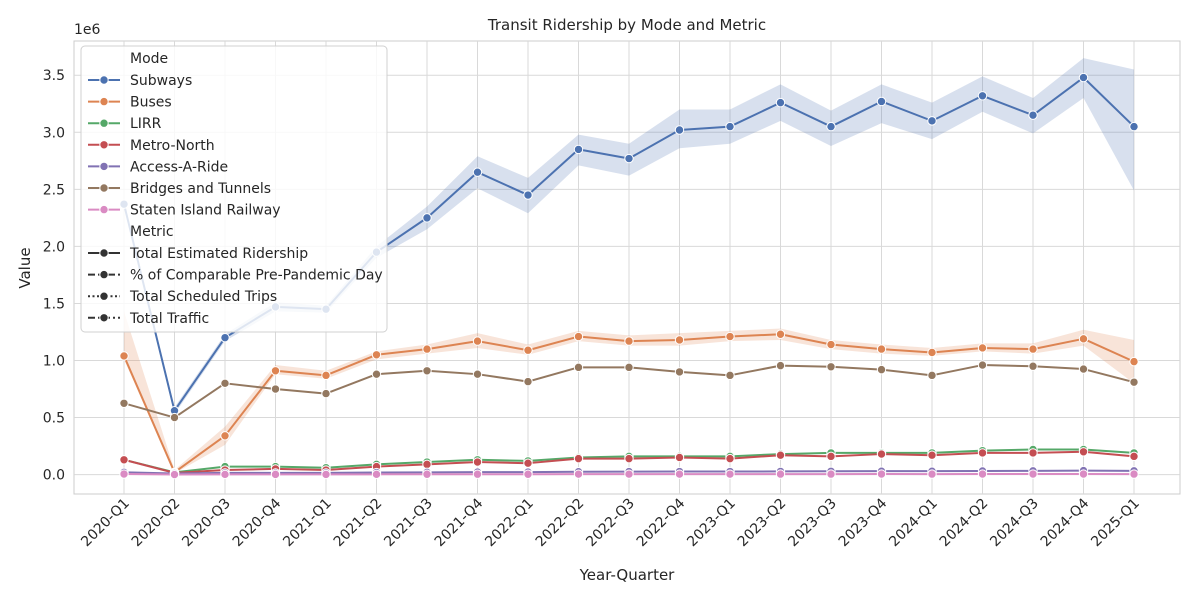  I want to click on x-tick-label: 2020-Q1, so click(105, 523).